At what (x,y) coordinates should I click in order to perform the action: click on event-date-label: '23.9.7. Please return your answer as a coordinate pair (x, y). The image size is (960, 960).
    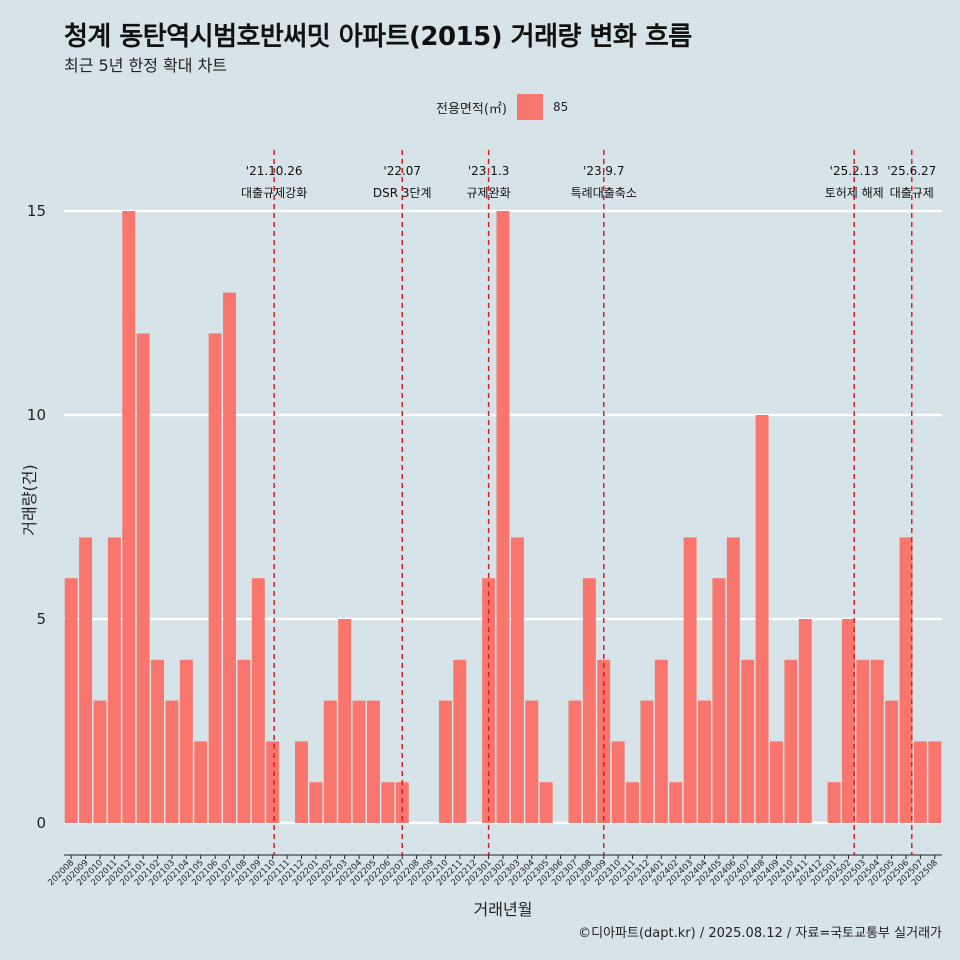
    Looking at the image, I should click on (603, 171).